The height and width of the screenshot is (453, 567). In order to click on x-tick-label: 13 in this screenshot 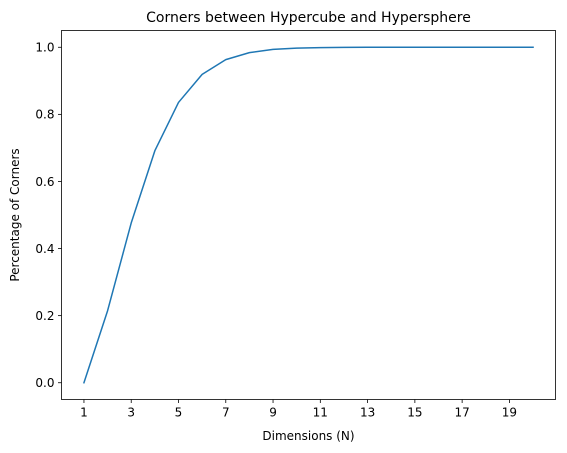, I will do `click(367, 413)`.